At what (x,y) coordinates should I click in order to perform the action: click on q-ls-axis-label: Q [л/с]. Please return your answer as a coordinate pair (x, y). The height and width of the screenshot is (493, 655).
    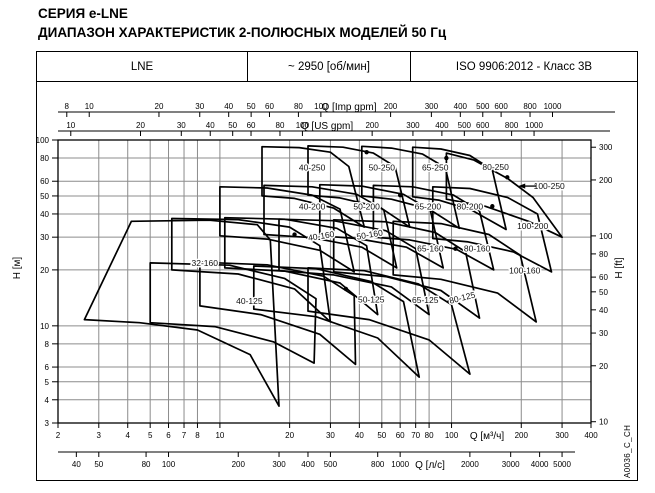
    Looking at the image, I should click on (430, 465).